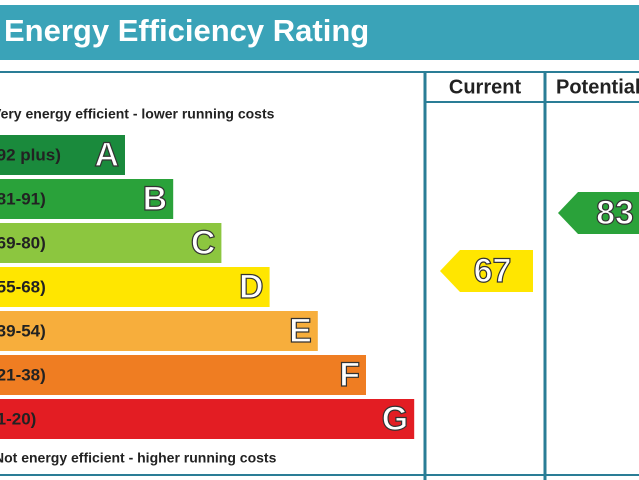 The image size is (639, 480). What do you see at coordinates (349, 375) in the screenshot?
I see `band-letter: F` at bounding box center [349, 375].